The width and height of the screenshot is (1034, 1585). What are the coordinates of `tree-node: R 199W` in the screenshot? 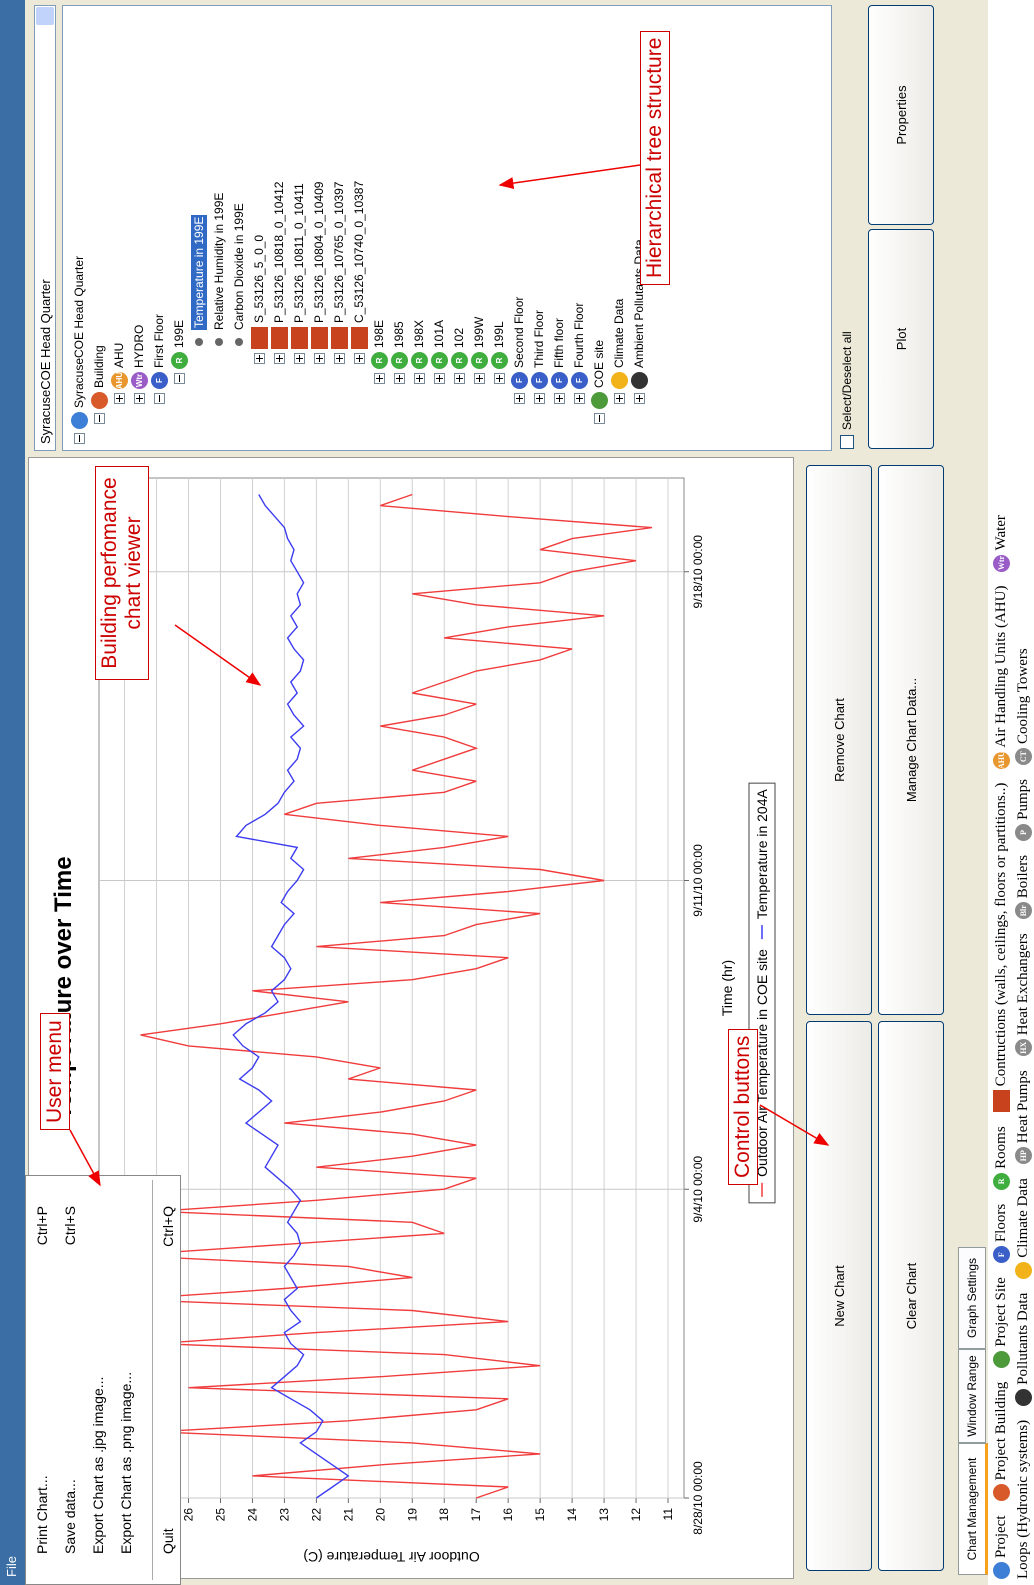 It's located at (479, 350).